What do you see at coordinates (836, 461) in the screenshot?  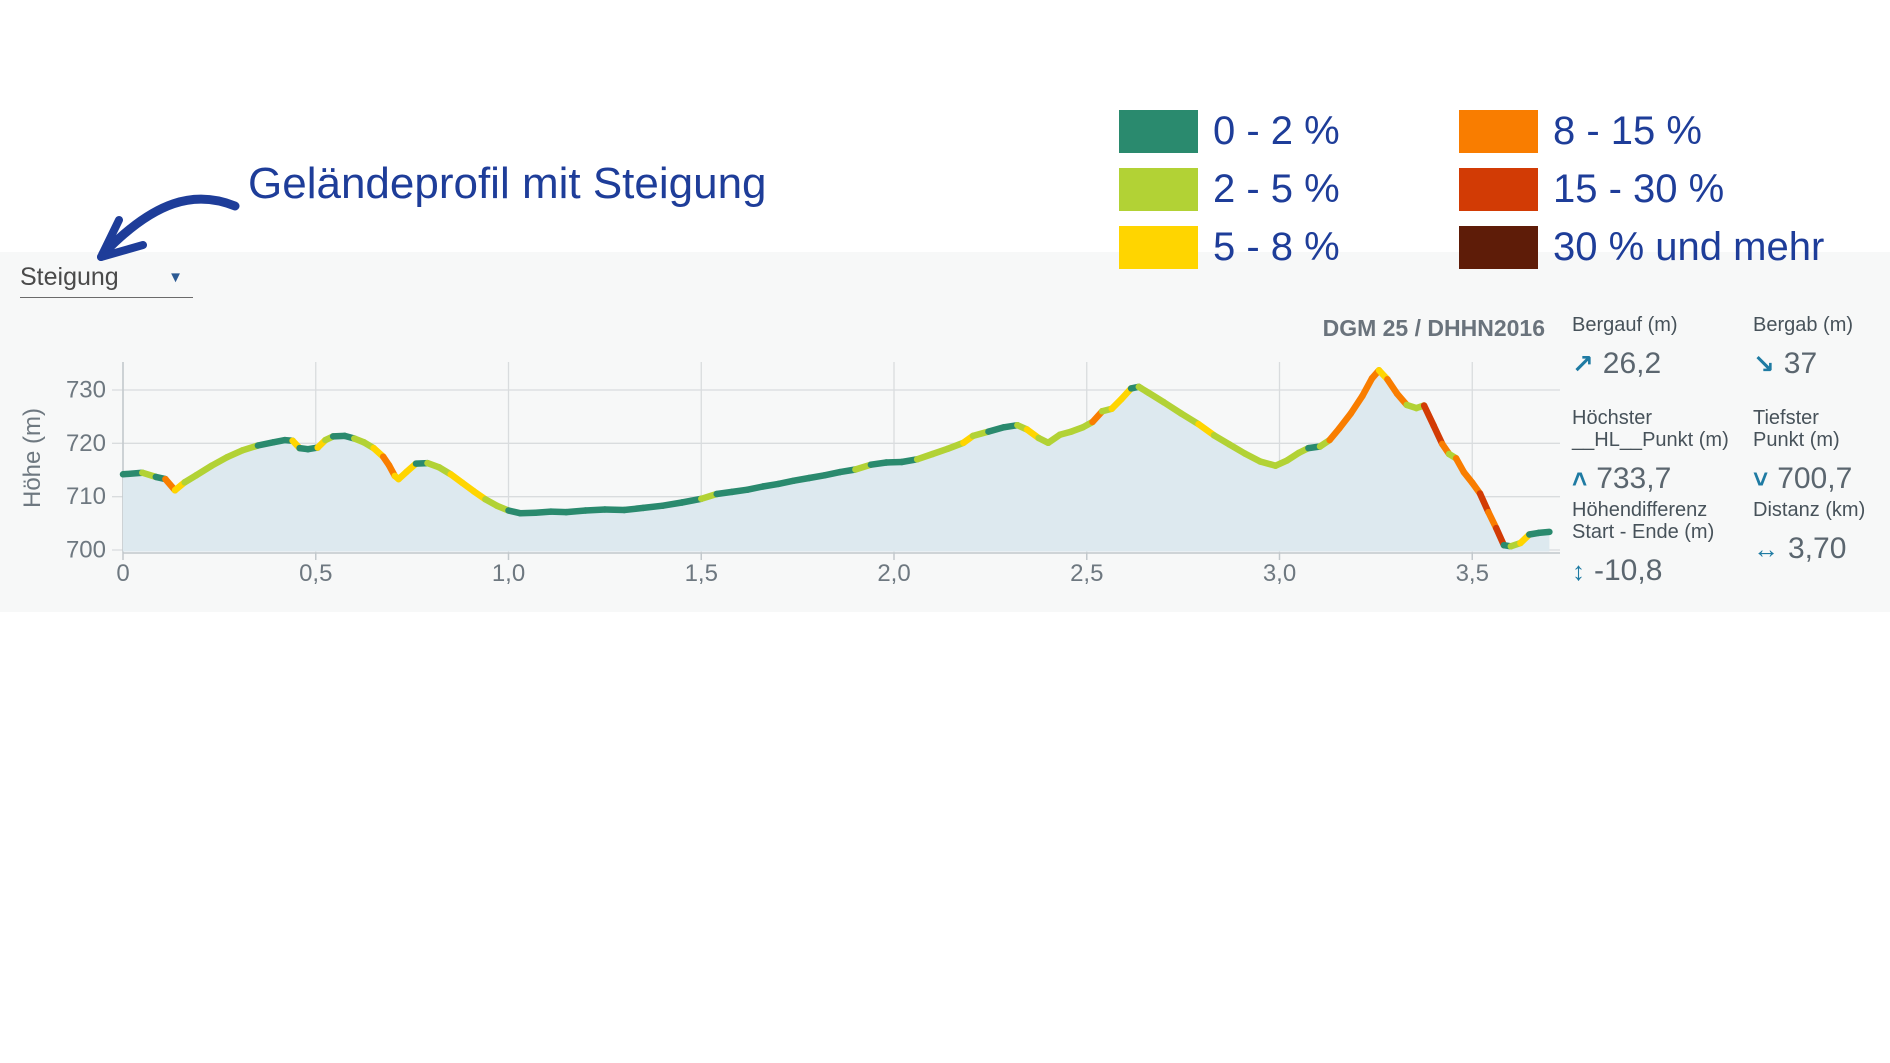 I see `elevation-area-fill` at bounding box center [836, 461].